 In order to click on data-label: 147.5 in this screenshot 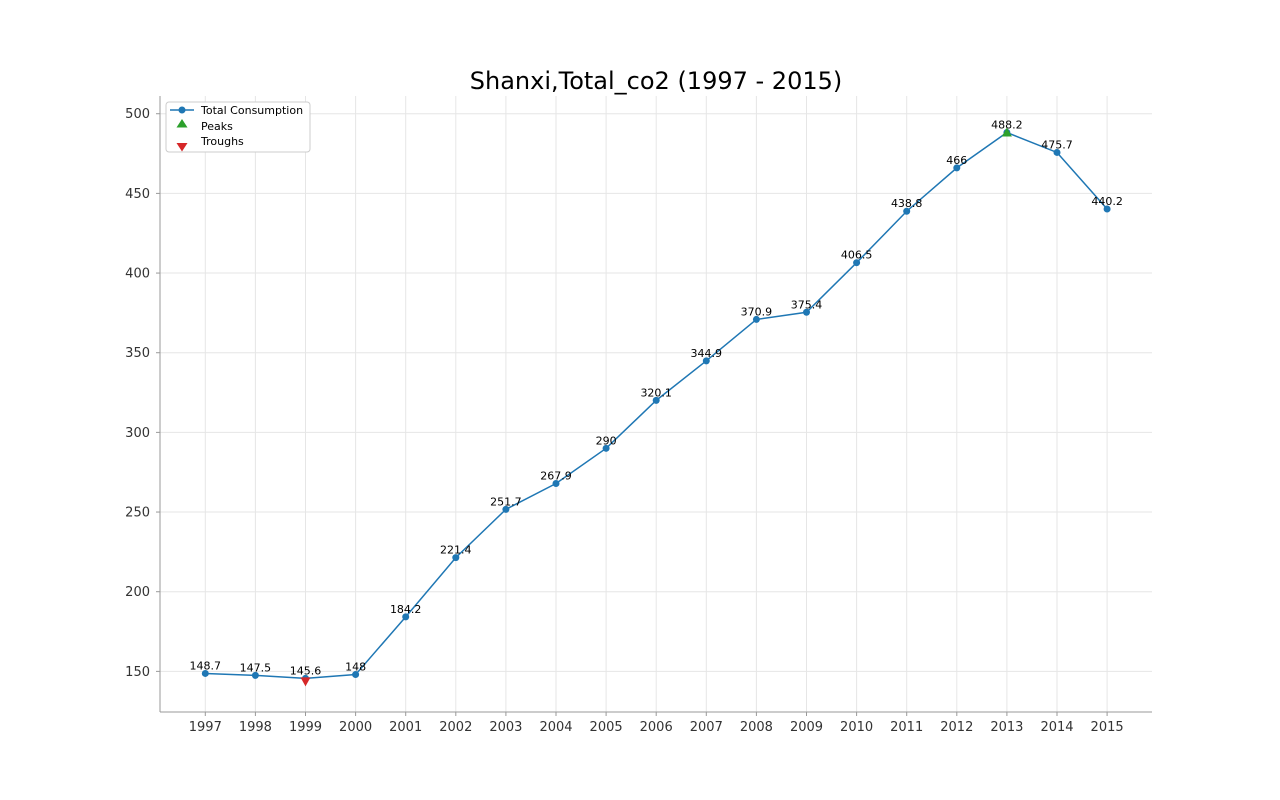, I will do `click(256, 667)`.